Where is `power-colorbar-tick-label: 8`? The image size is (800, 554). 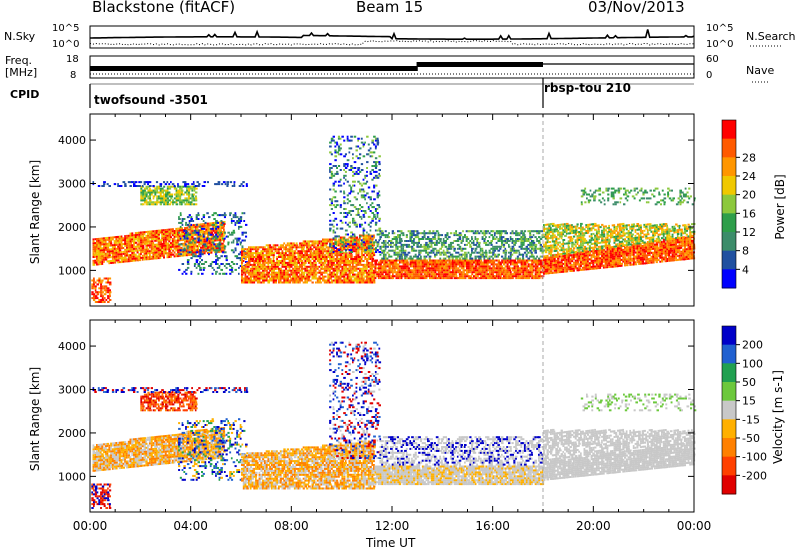 power-colorbar-tick-label: 8 is located at coordinates (745, 251).